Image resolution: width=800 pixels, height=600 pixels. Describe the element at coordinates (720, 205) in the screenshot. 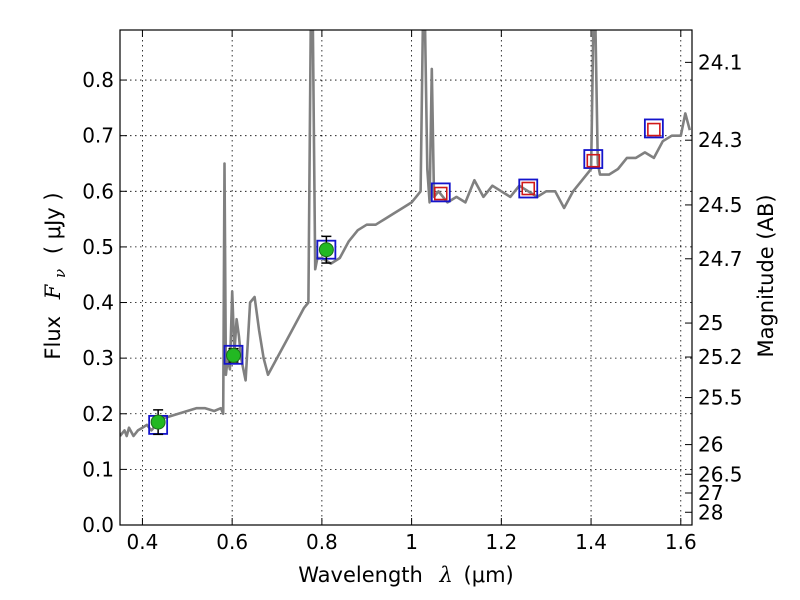

I see `y2-tick-label: 24.5` at that location.